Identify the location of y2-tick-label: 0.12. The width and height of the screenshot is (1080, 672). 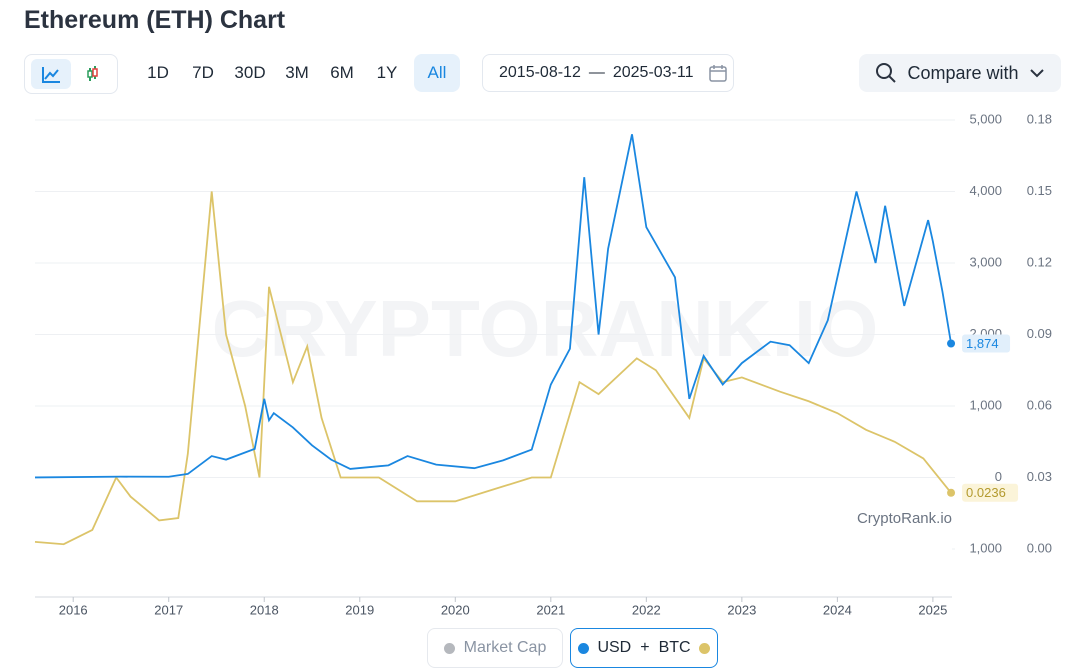
(1039, 261).